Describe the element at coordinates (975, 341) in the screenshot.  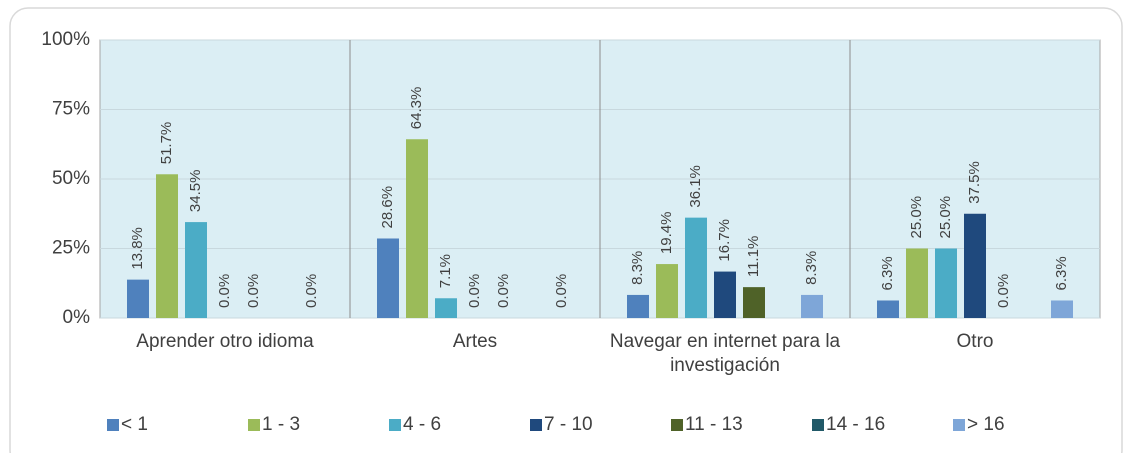
I see `x-tick-label: Otro` at that location.